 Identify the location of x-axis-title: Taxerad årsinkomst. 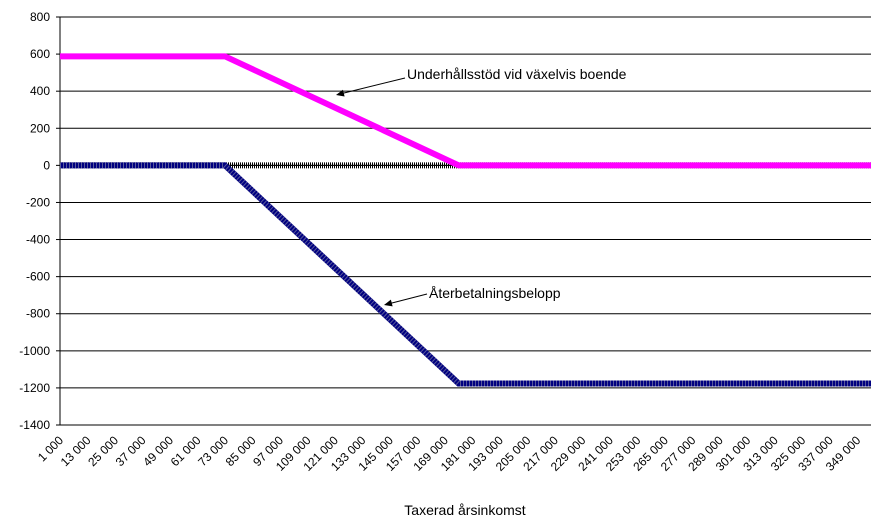
(464, 510).